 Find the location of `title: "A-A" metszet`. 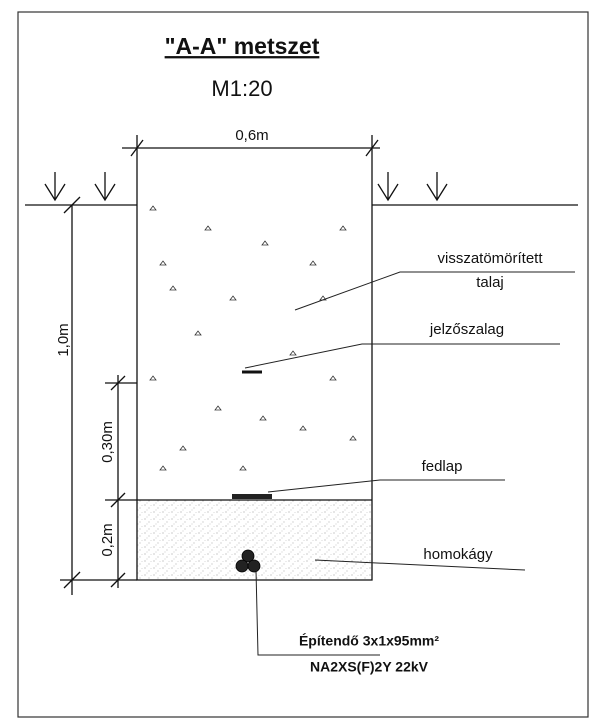

title: "A-A" metszet is located at coordinates (242, 46).